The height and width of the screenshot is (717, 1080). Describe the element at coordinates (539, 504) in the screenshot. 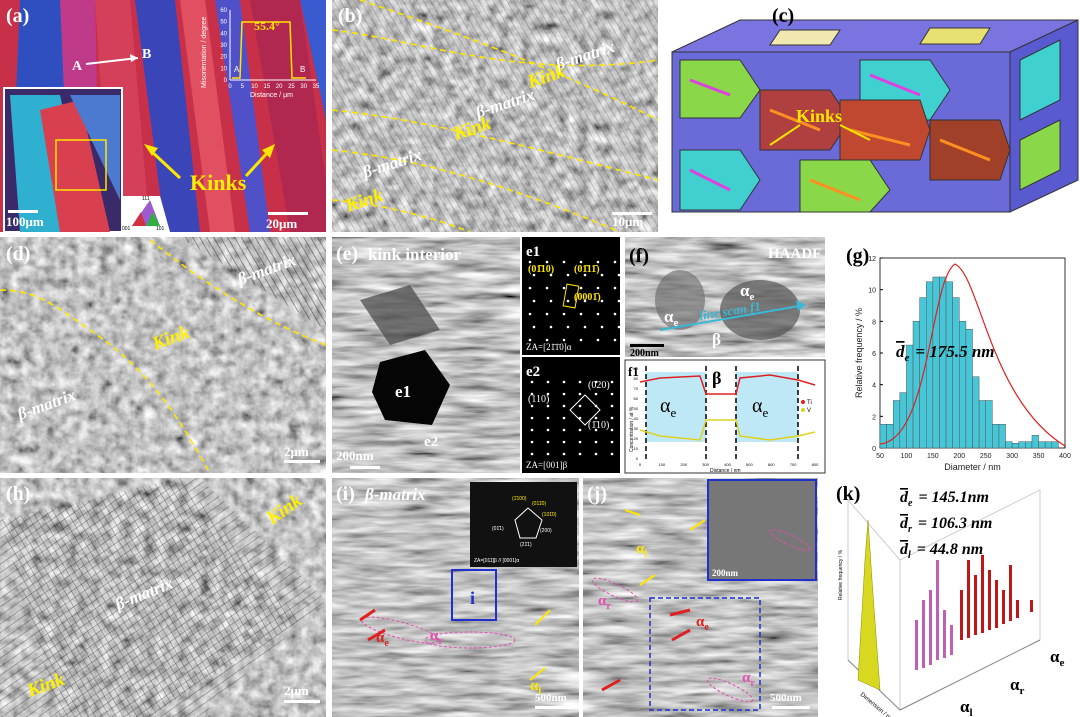

I see `spot-label: (011̄0)` at that location.